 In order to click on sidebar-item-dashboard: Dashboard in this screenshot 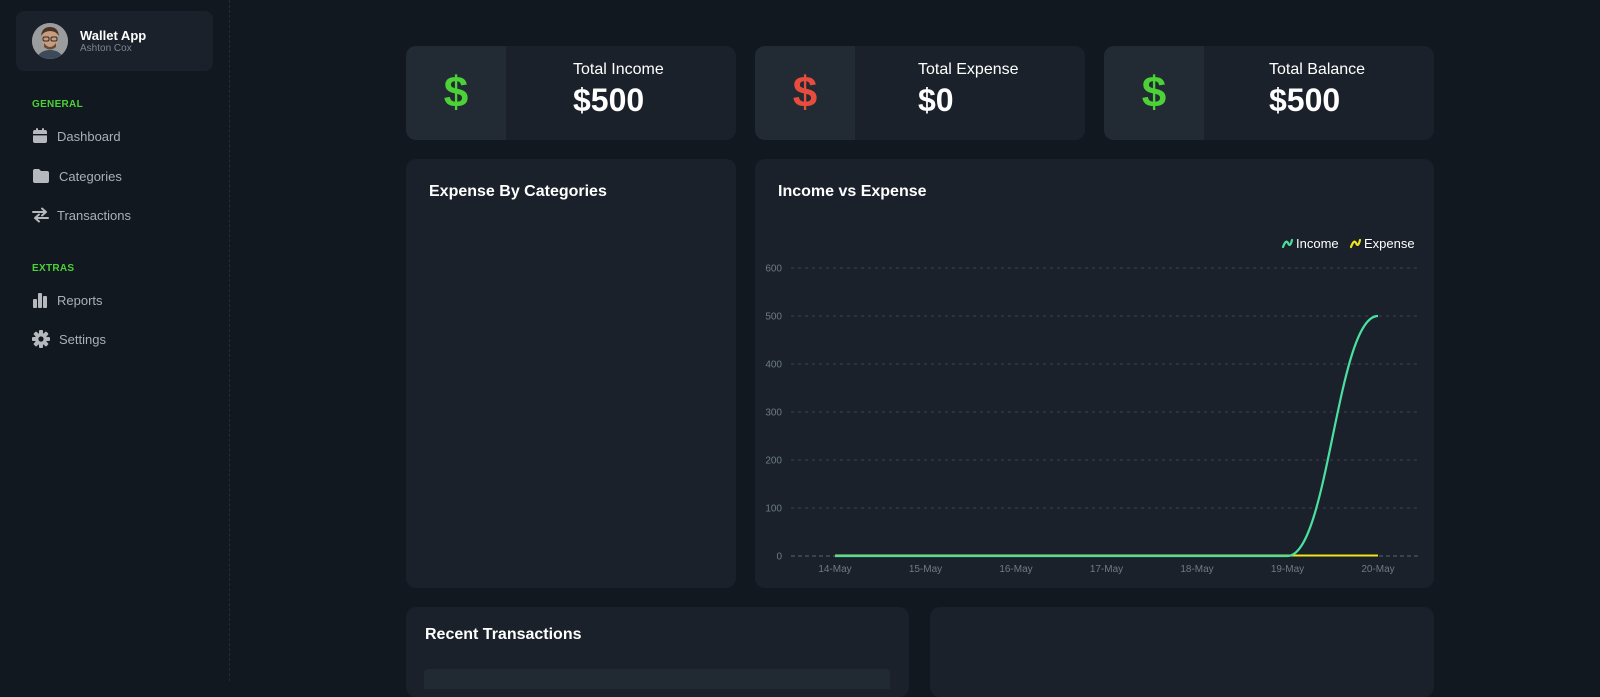, I will do `click(76, 136)`.